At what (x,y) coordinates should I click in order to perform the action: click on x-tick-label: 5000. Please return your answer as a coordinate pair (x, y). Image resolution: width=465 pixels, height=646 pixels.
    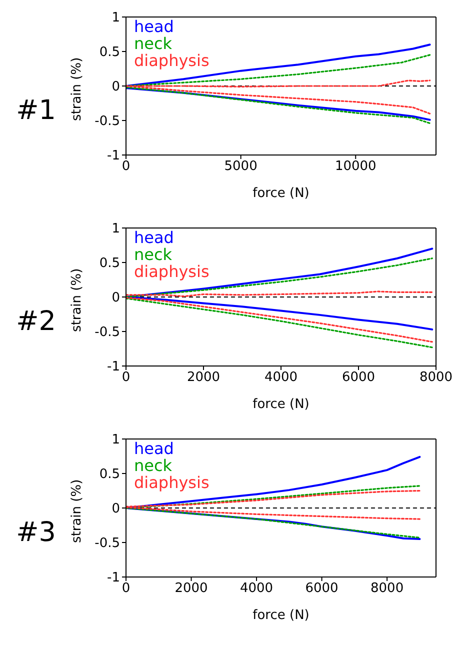
    Looking at the image, I should click on (241, 166).